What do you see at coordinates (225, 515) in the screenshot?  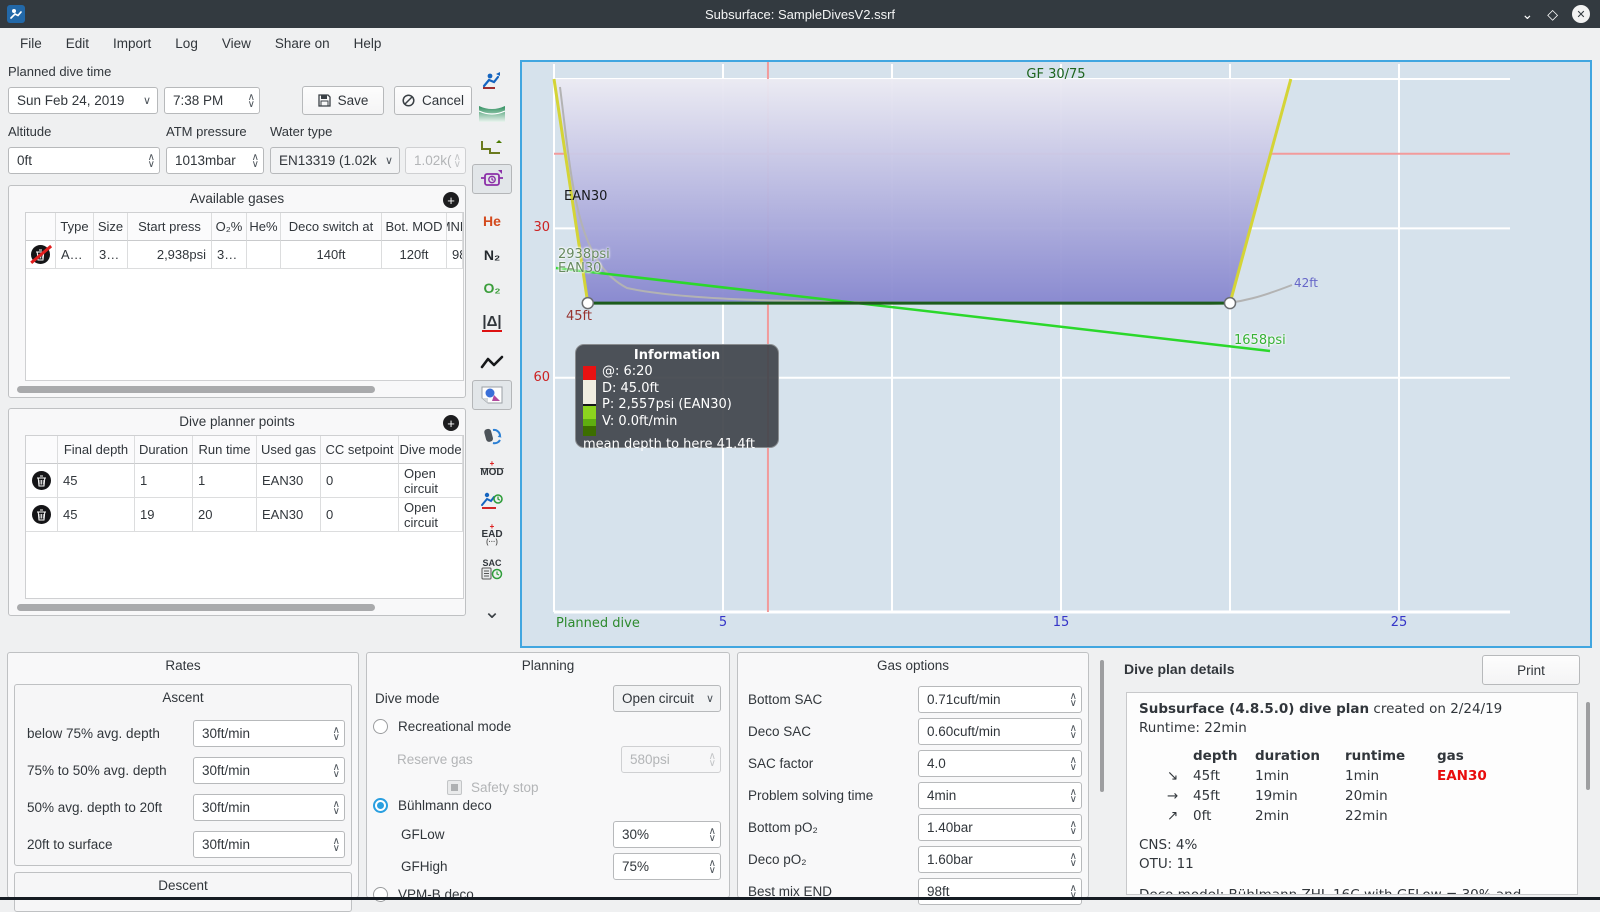 I see `table-cell: 20` at bounding box center [225, 515].